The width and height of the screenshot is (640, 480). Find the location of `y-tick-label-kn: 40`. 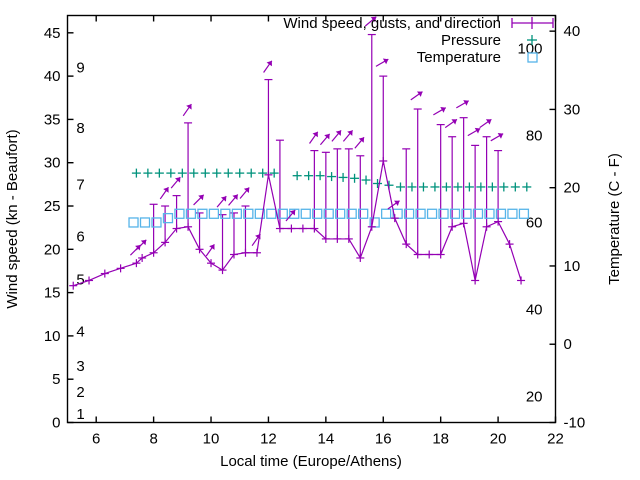

y-tick-label-kn: 40 is located at coordinates (52, 76).